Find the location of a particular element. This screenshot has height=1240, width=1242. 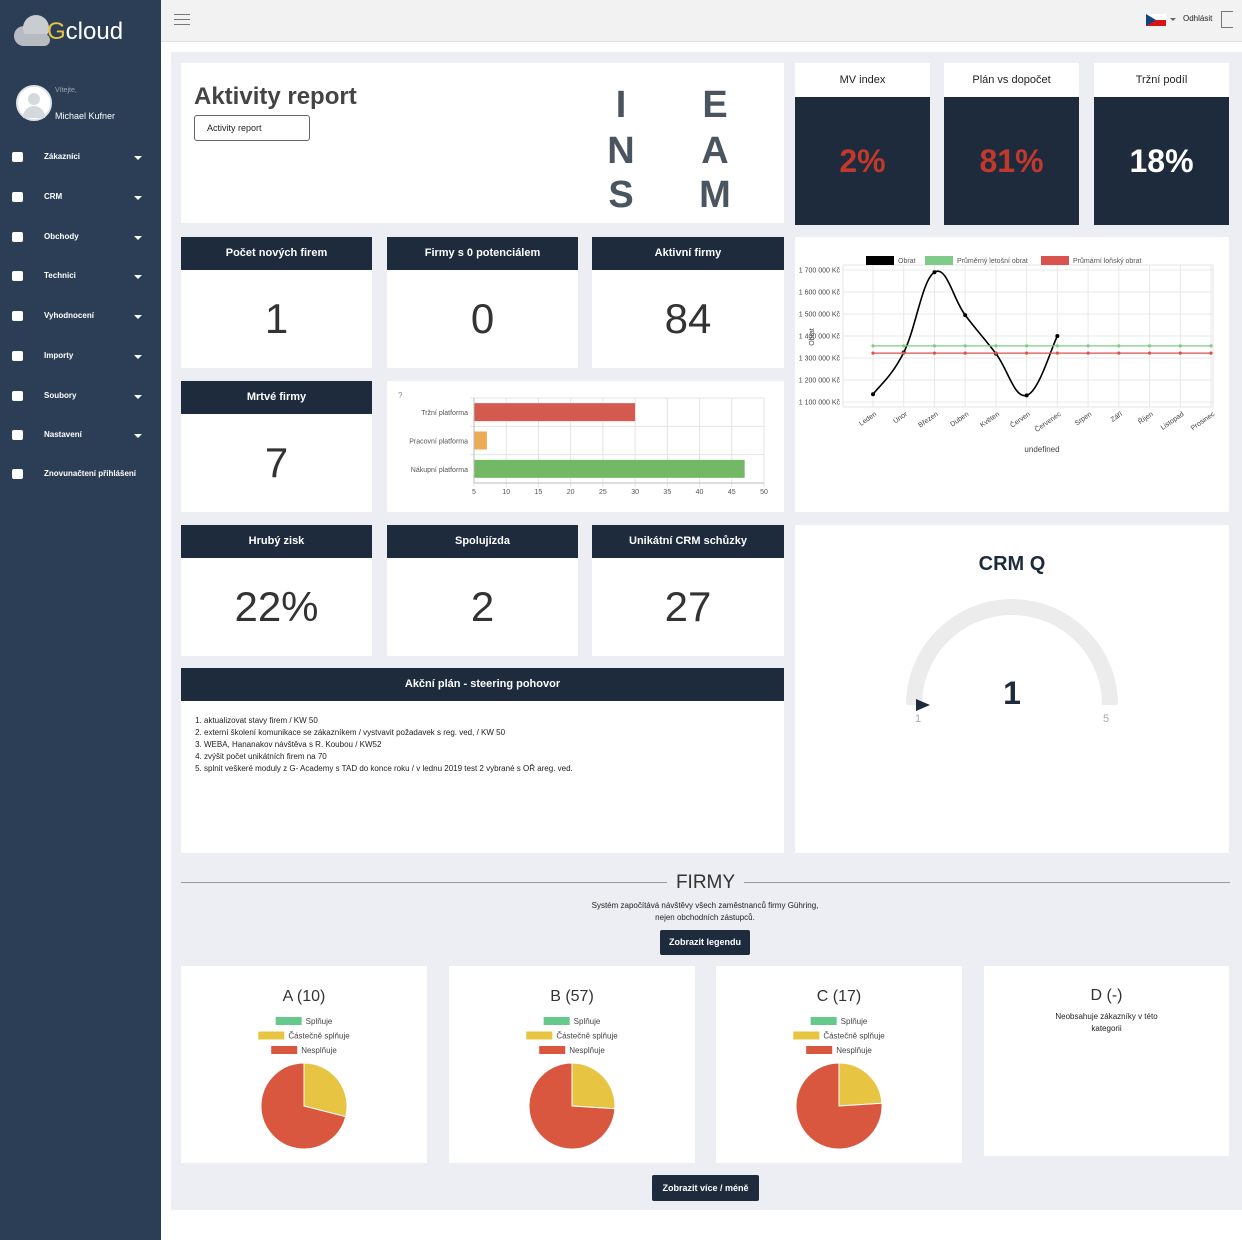

x-tick-label: 10 is located at coordinates (506, 492).